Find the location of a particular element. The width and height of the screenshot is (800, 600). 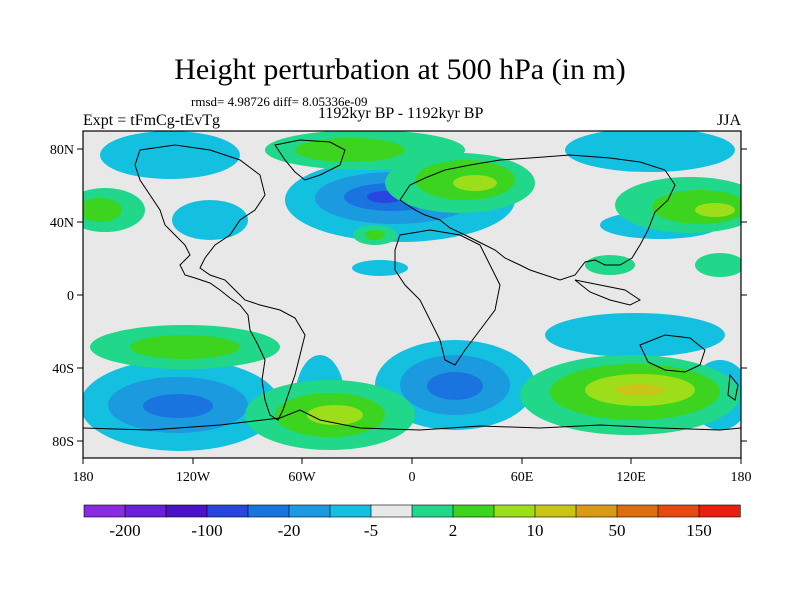

colorbar-label: -100 is located at coordinates (206, 530).